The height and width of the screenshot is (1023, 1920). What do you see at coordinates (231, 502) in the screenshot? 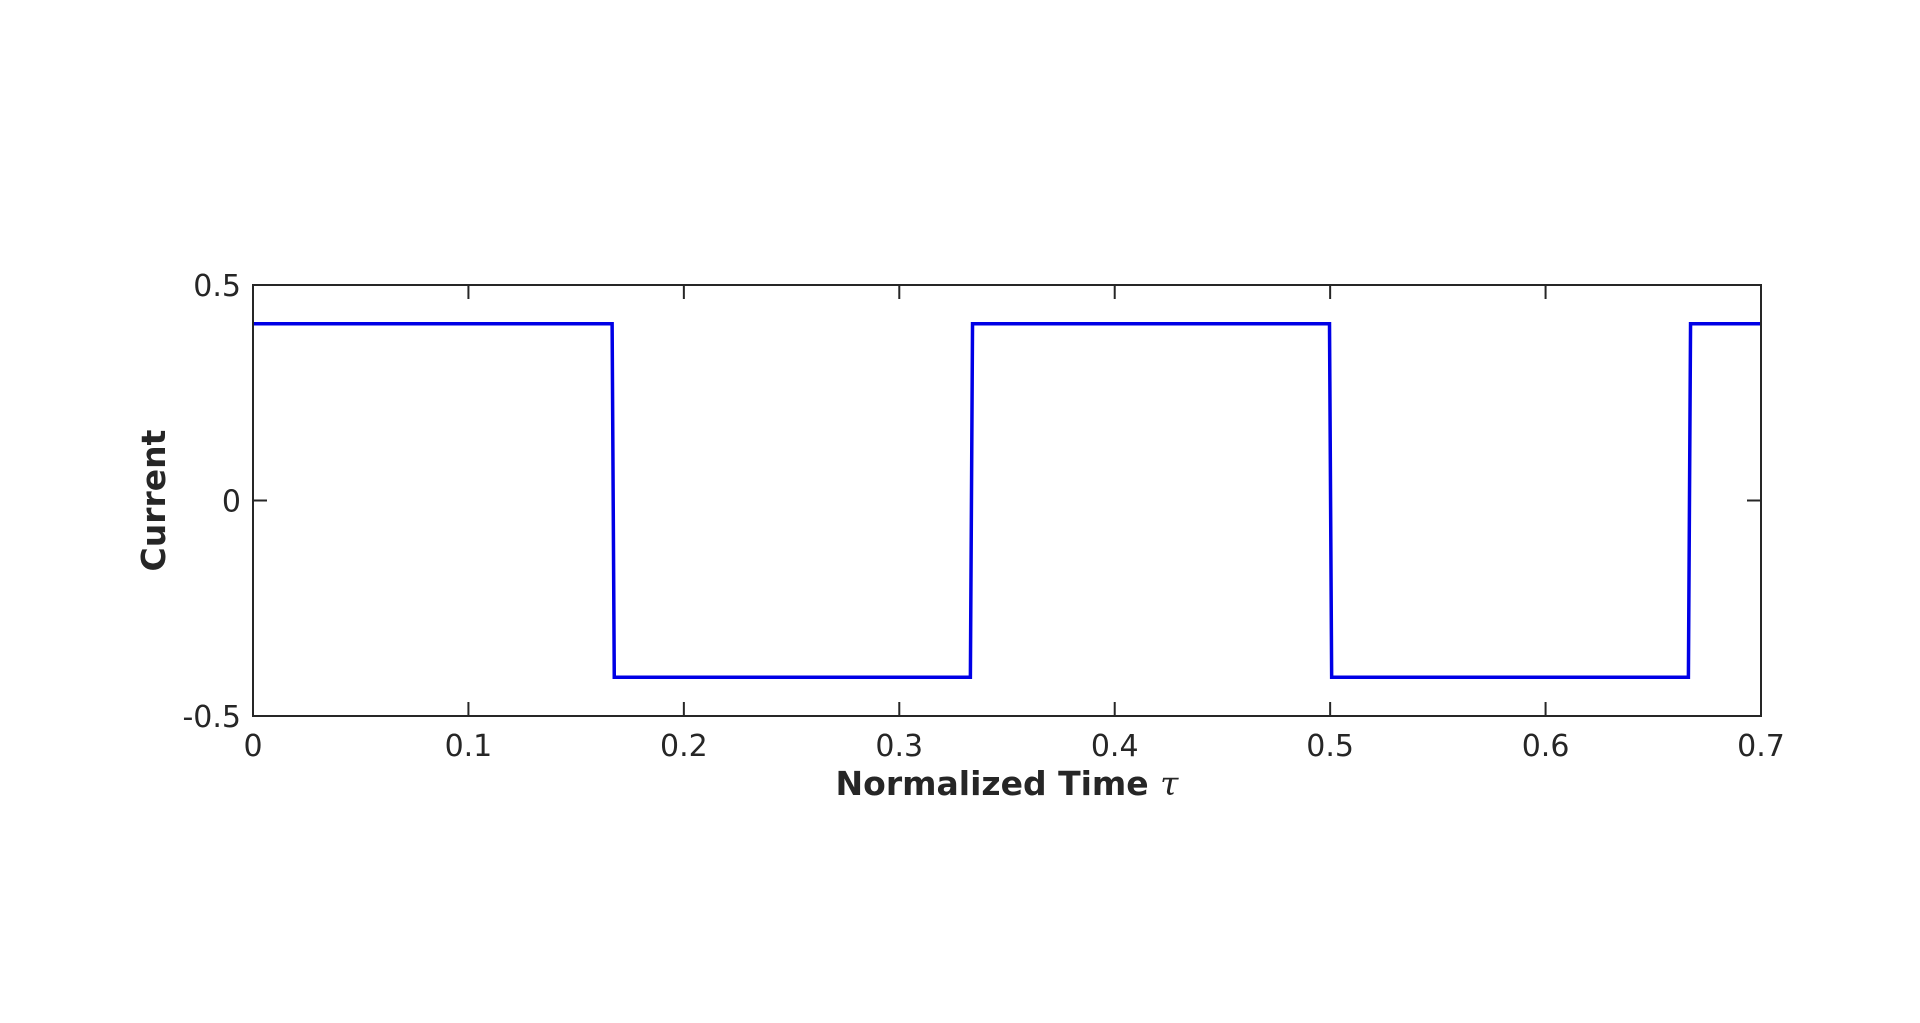
I see `y-tick-label: 0` at bounding box center [231, 502].